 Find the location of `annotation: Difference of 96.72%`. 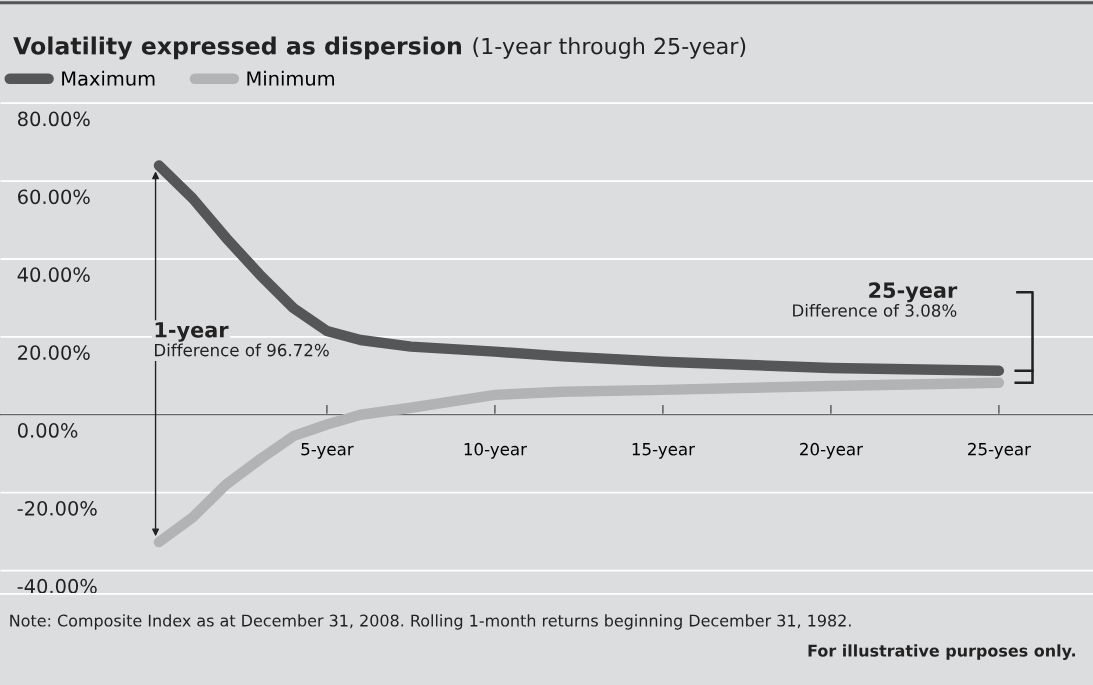

annotation: Difference of 96.72% is located at coordinates (242, 350).